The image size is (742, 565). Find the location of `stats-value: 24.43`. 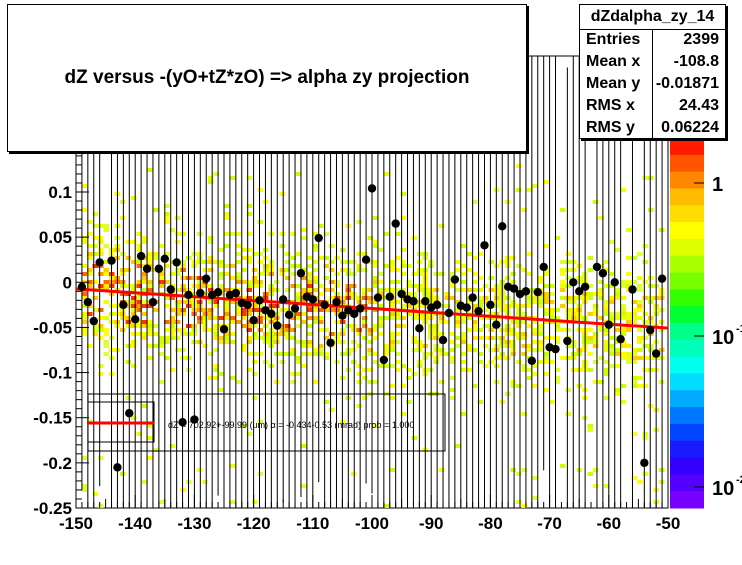

stats-value: 24.43 is located at coordinates (698, 105).